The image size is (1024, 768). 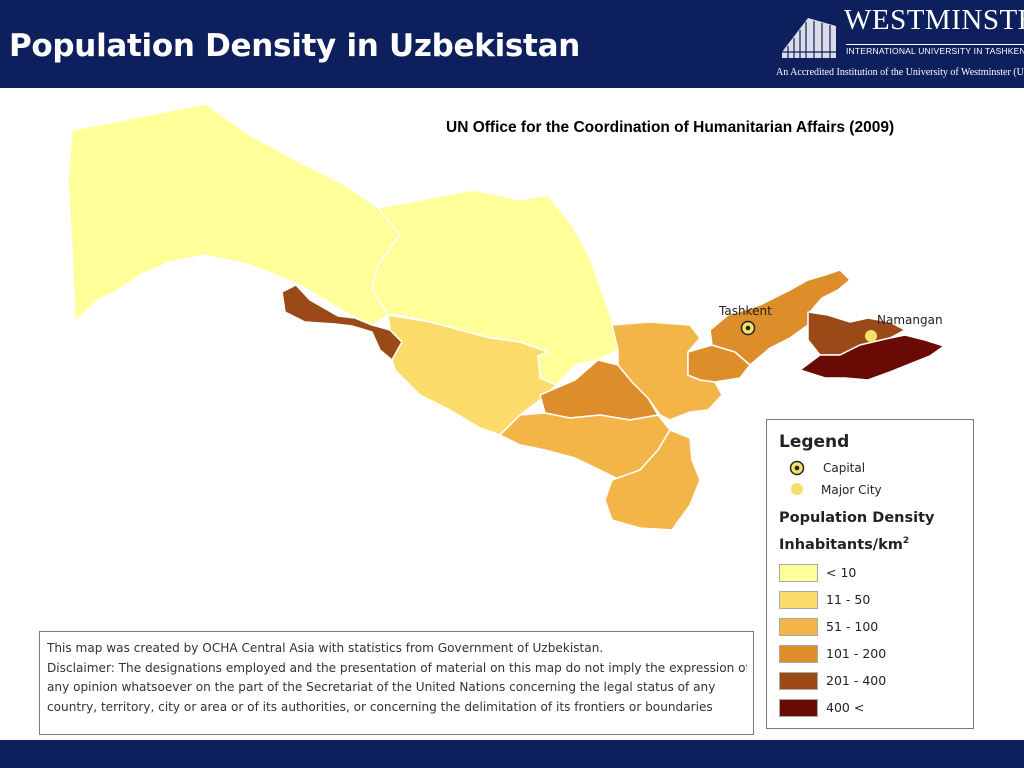 What do you see at coordinates (472, 375) in the screenshot?
I see `region-bukhara` at bounding box center [472, 375].